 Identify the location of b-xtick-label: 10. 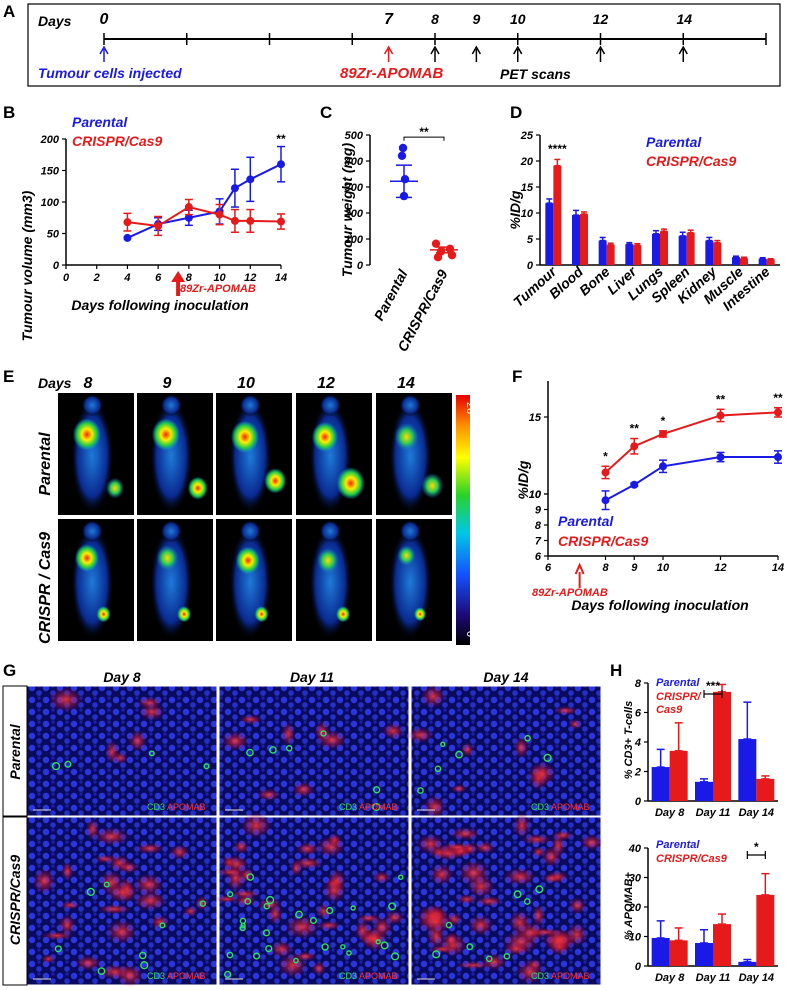
(219, 278).